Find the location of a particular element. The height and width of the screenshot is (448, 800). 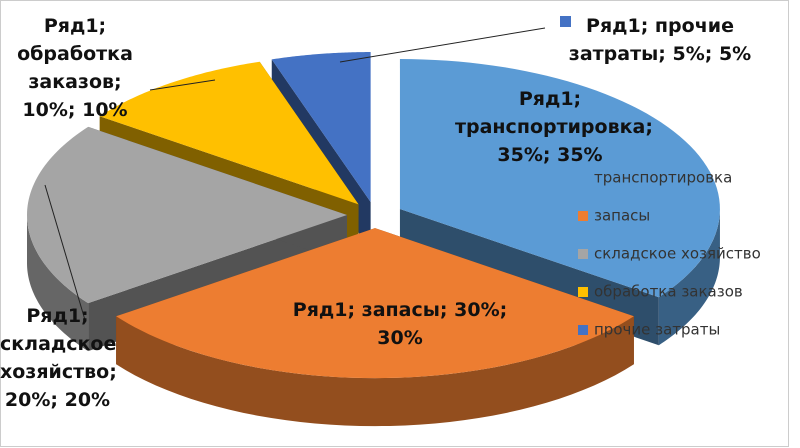

legend-marker is located at coordinates (565, 21).